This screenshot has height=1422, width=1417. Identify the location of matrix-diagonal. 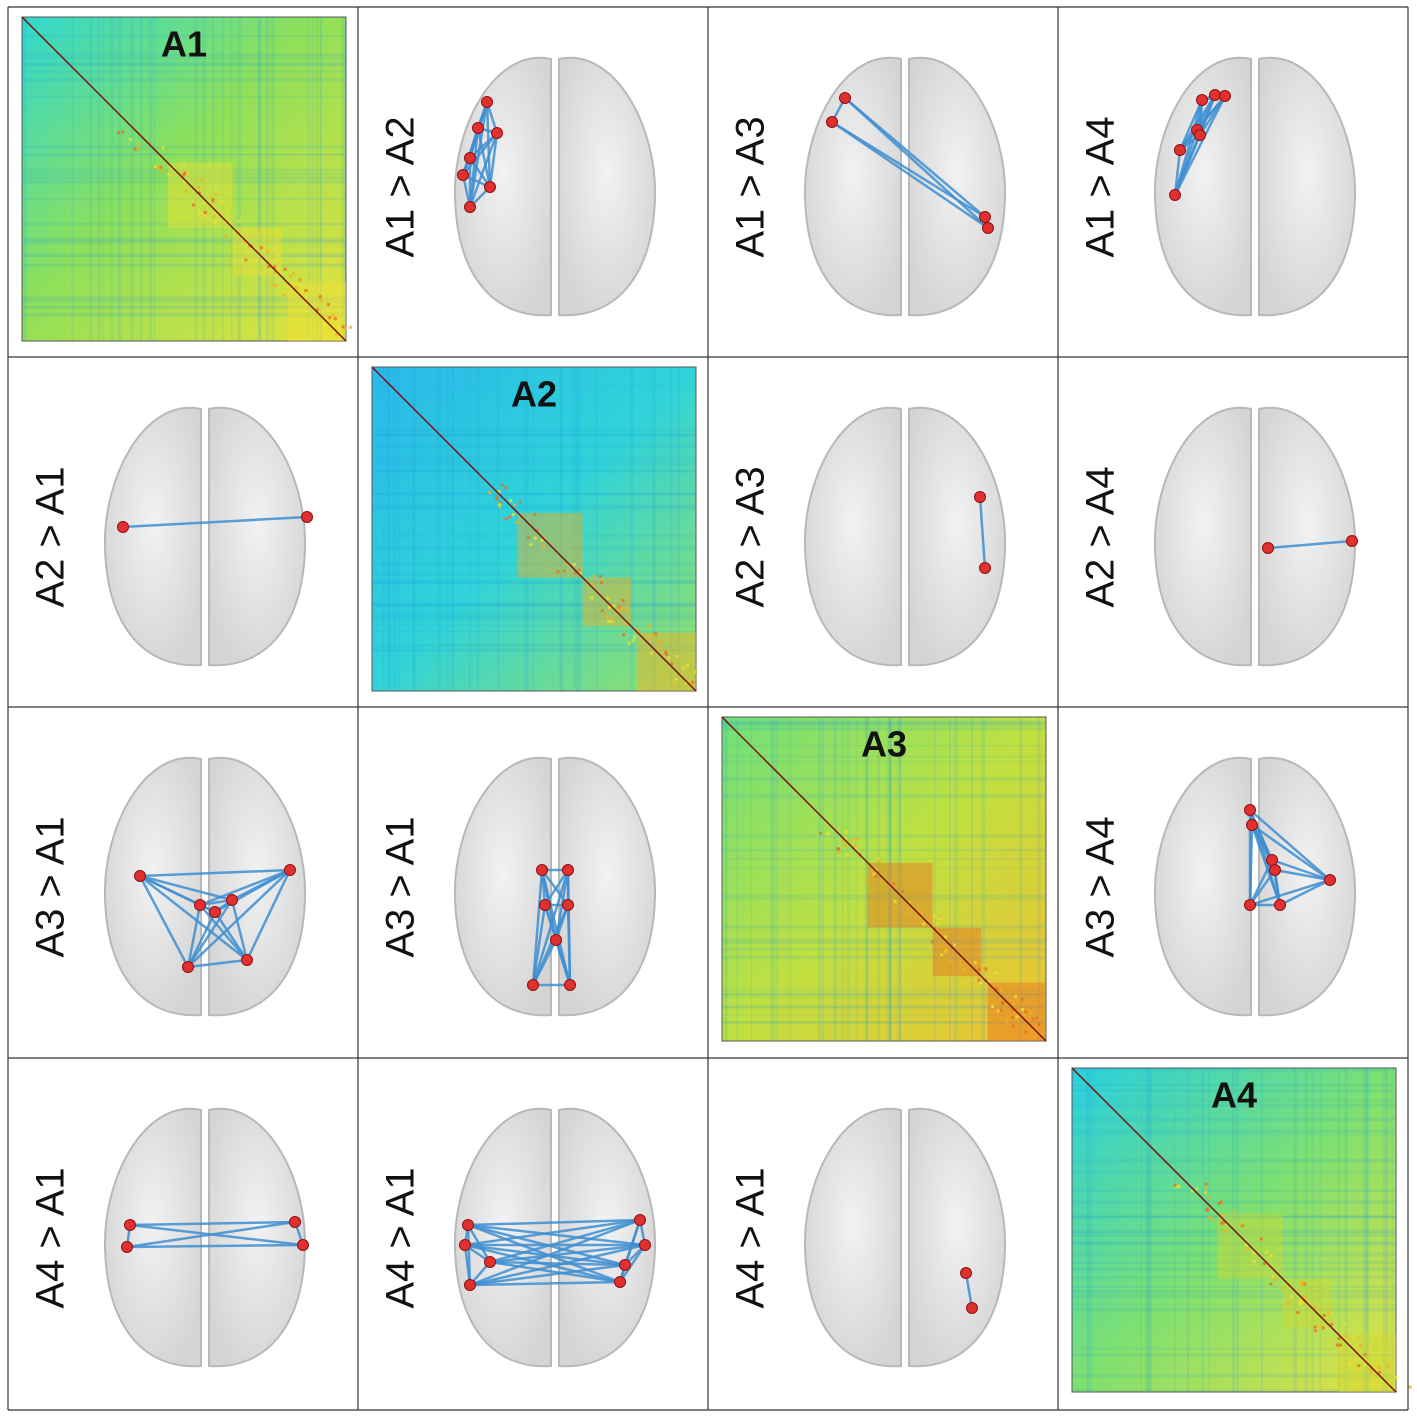
(184, 179).